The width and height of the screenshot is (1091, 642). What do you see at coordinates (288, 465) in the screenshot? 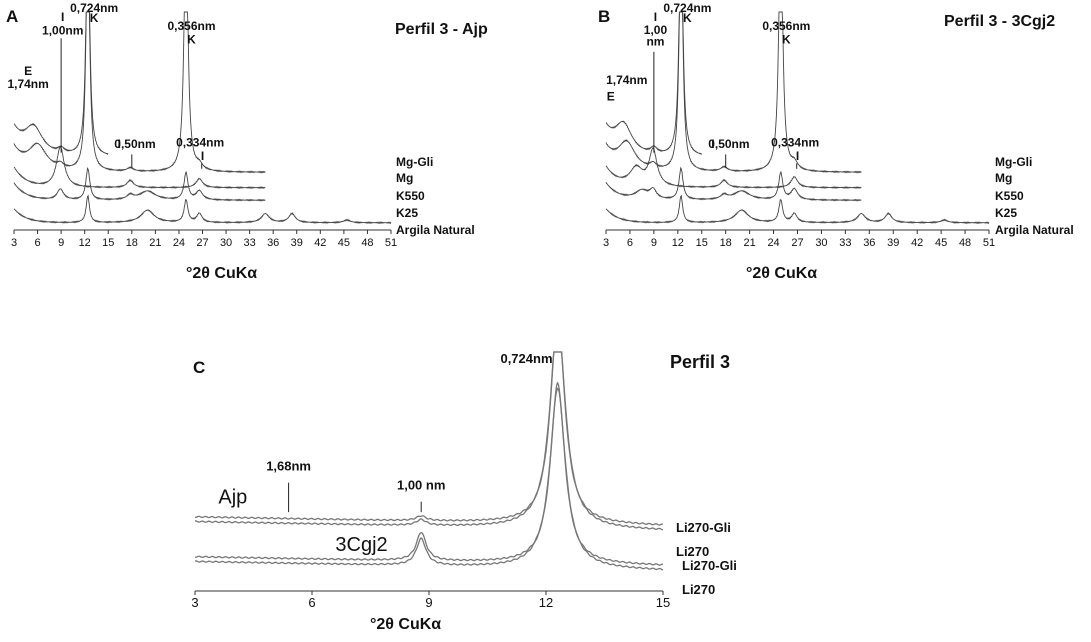
I see `peak-annotation: 1,68nm` at bounding box center [288, 465].